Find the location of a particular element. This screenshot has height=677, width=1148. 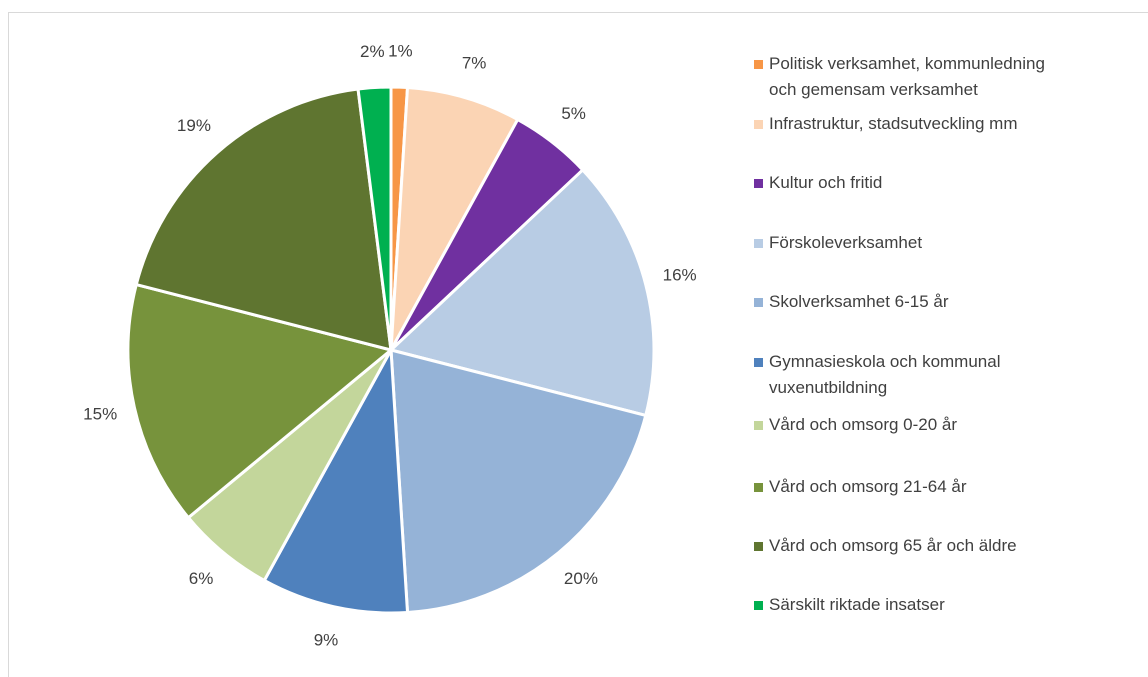

data-label: 1% is located at coordinates (400, 51).